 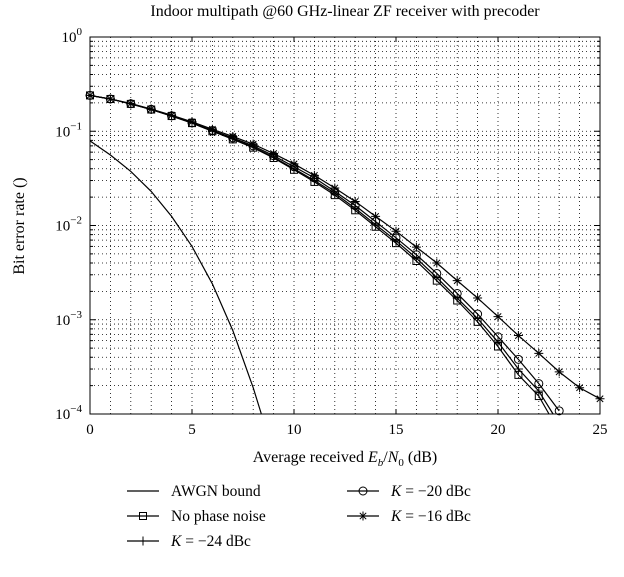 What do you see at coordinates (143, 516) in the screenshot?
I see `marker-square` at bounding box center [143, 516].